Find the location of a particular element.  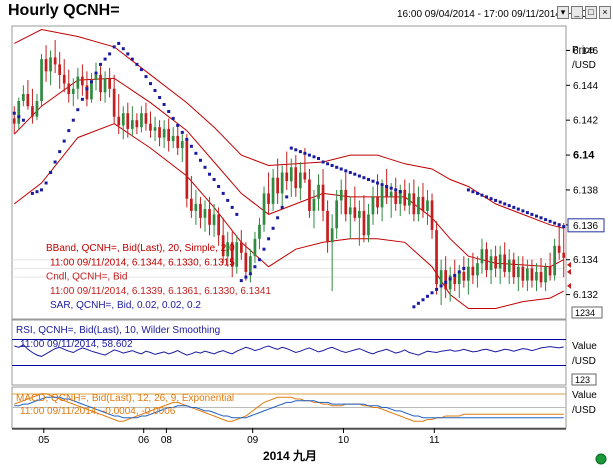

y-tick-label: 6.144 is located at coordinates (585, 86).